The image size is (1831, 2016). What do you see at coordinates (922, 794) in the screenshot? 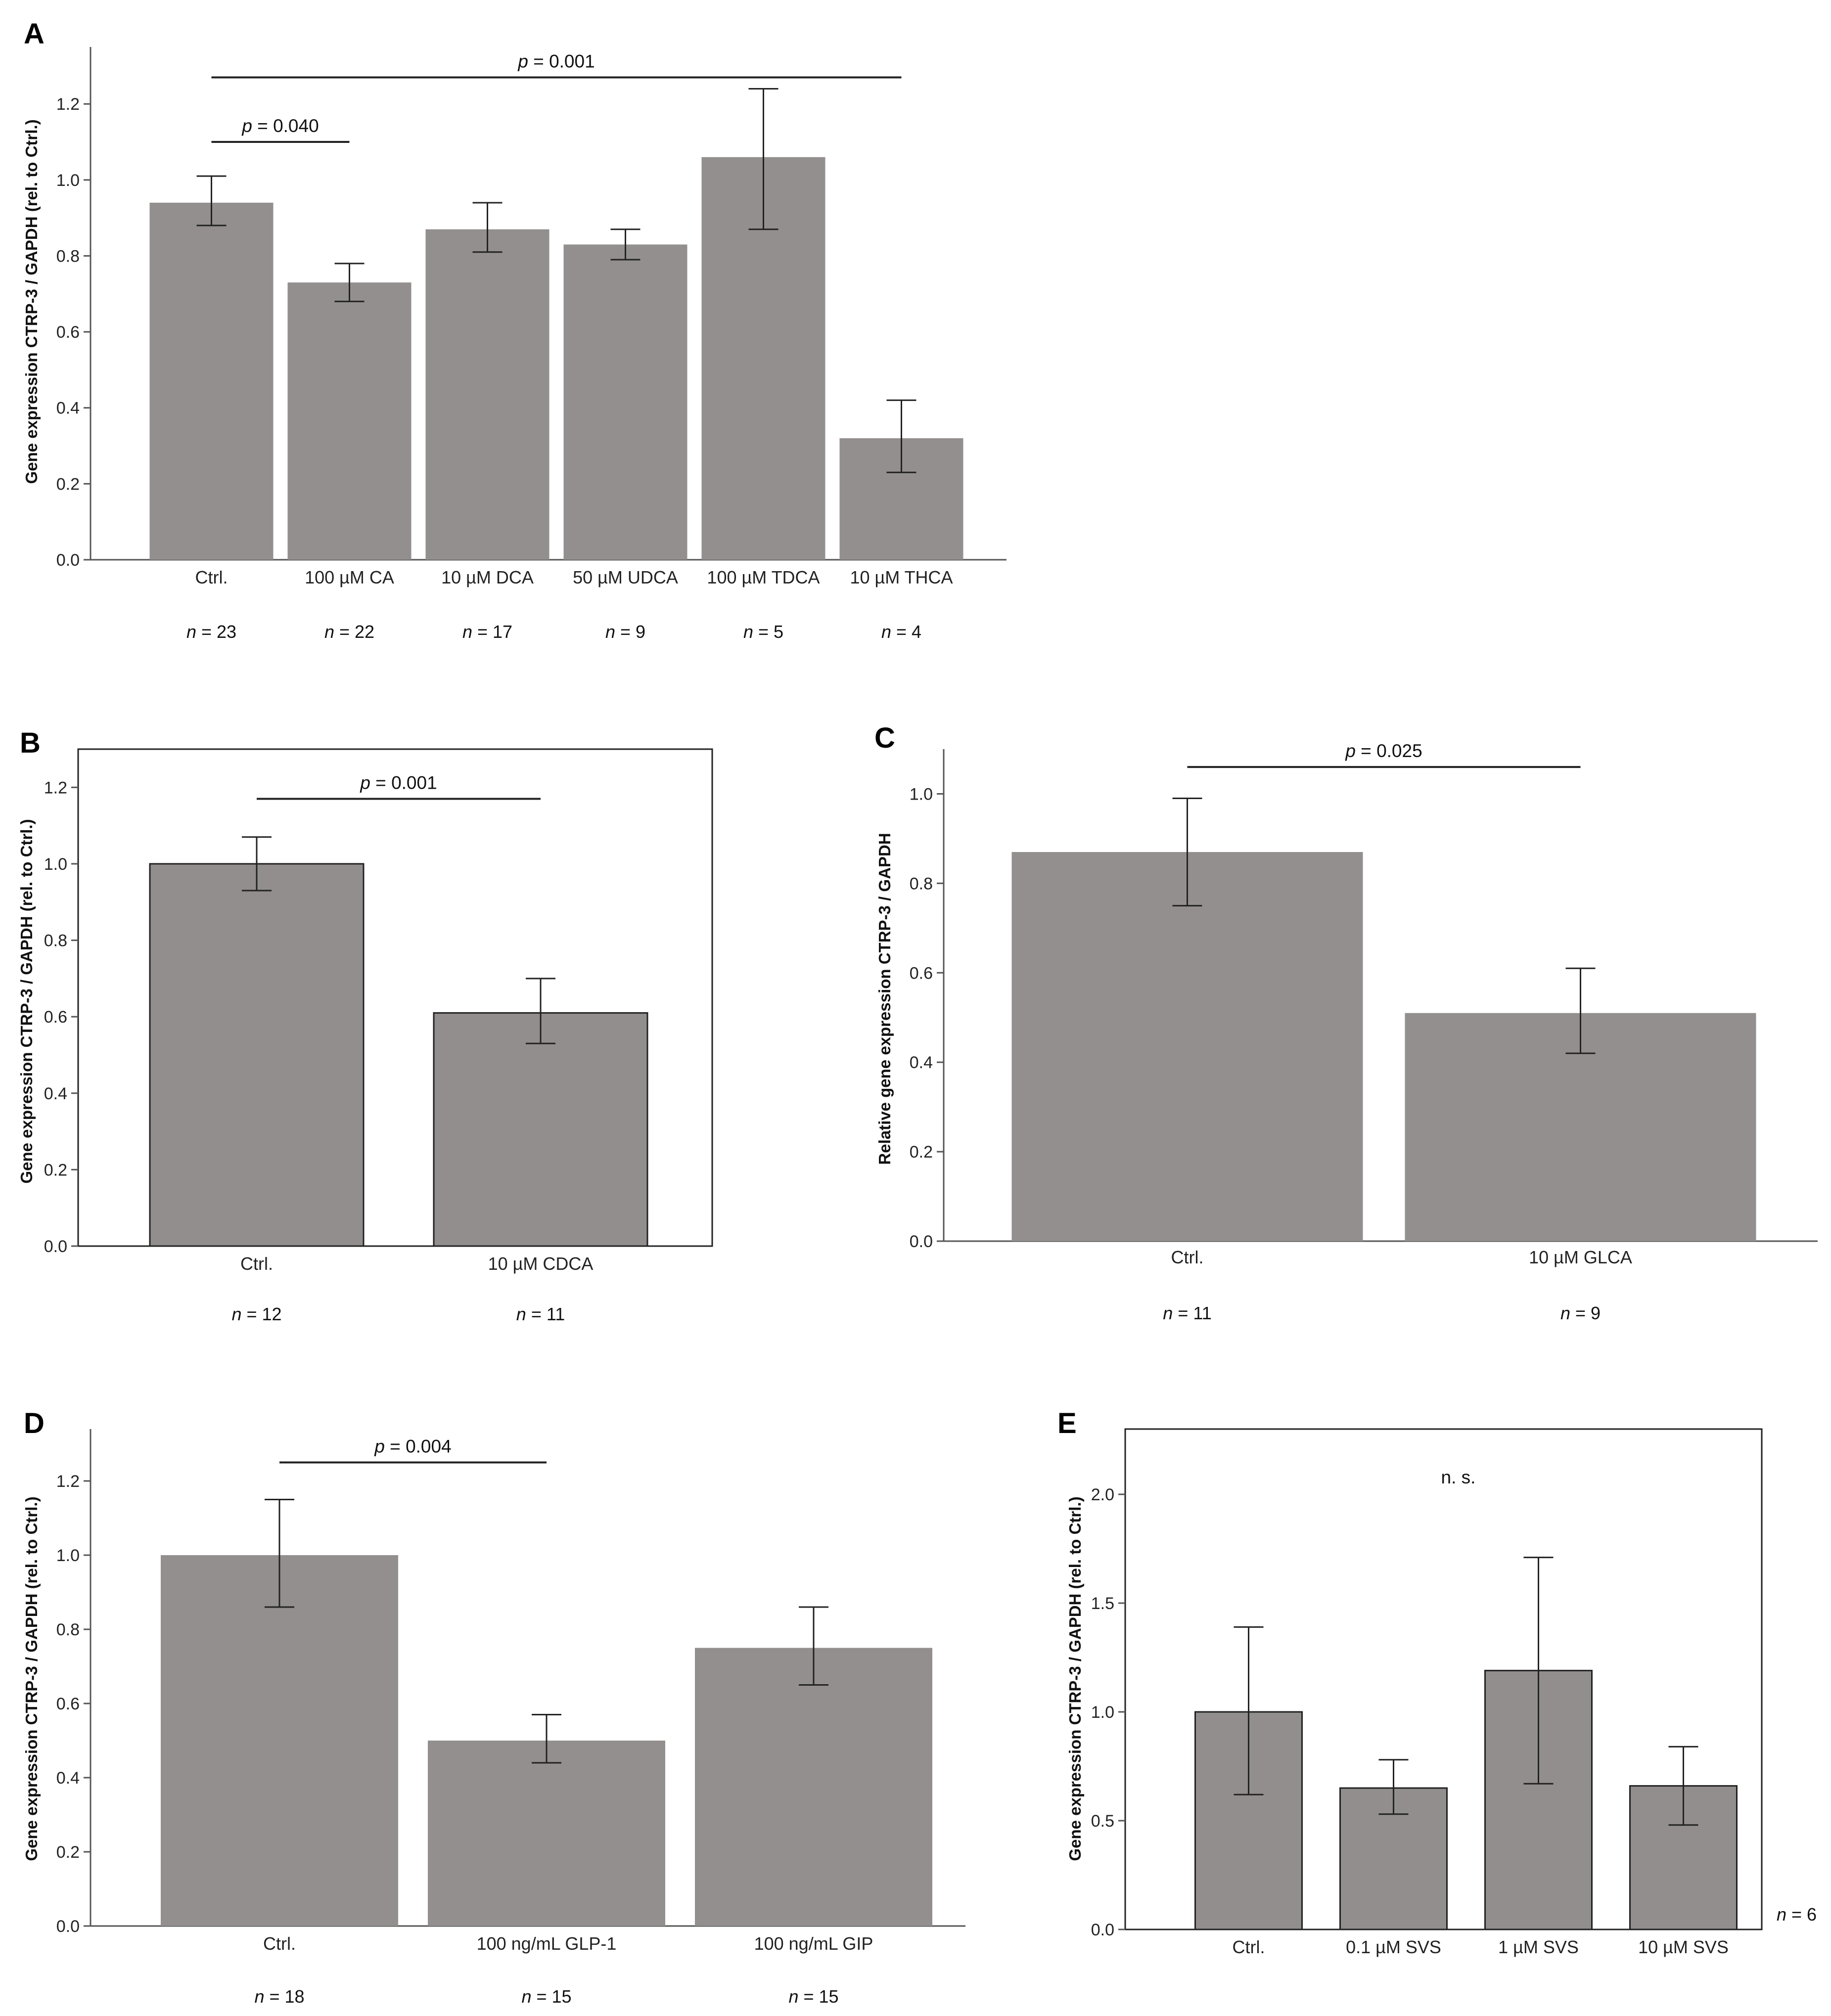
I see `y-tick-label-c: 1.0` at bounding box center [922, 794].